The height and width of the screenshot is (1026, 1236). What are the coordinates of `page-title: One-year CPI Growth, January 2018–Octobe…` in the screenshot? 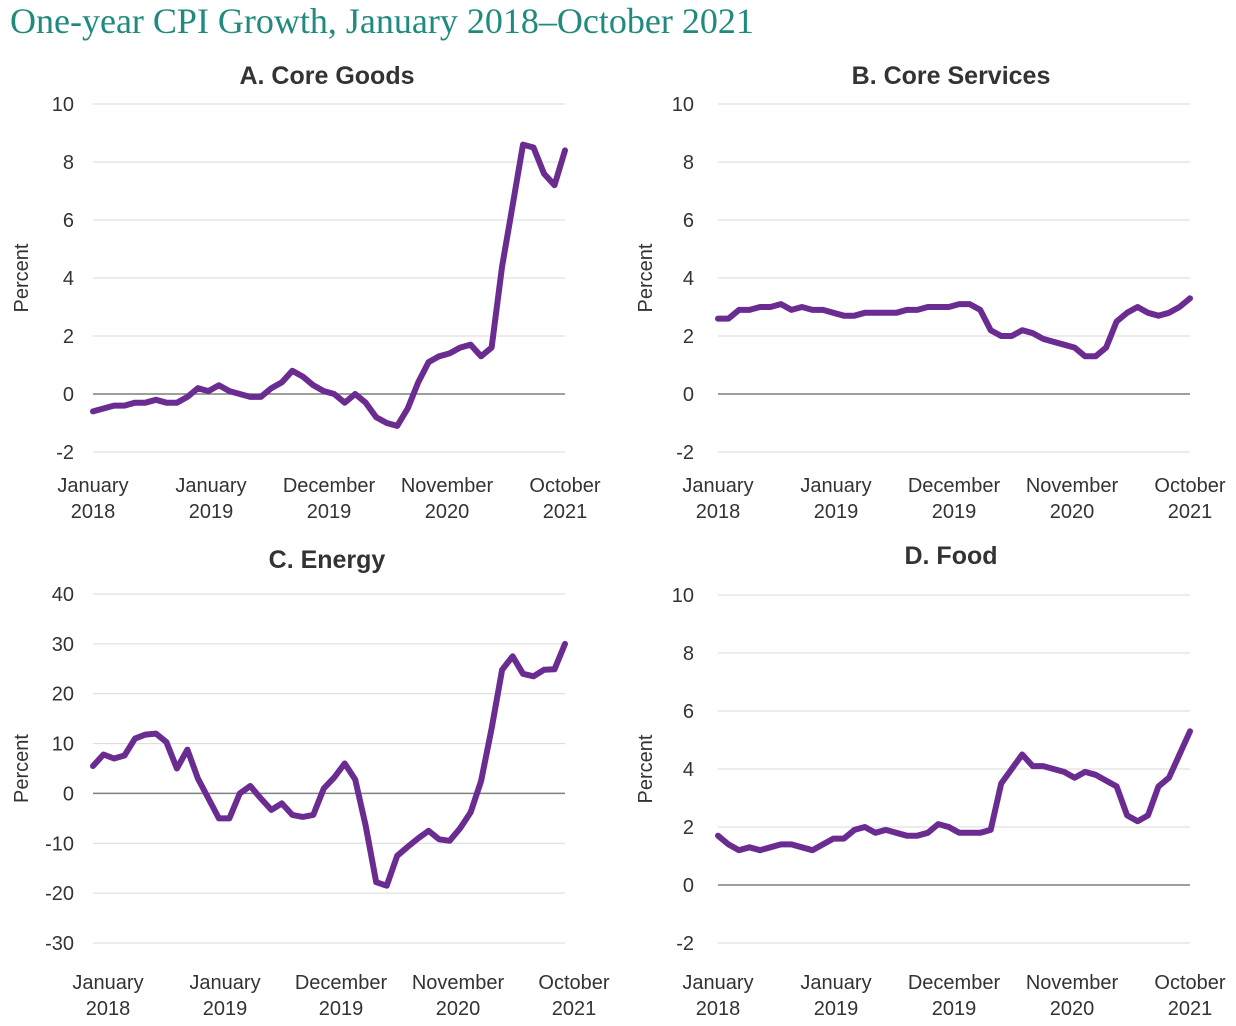 It's located at (382, 21).